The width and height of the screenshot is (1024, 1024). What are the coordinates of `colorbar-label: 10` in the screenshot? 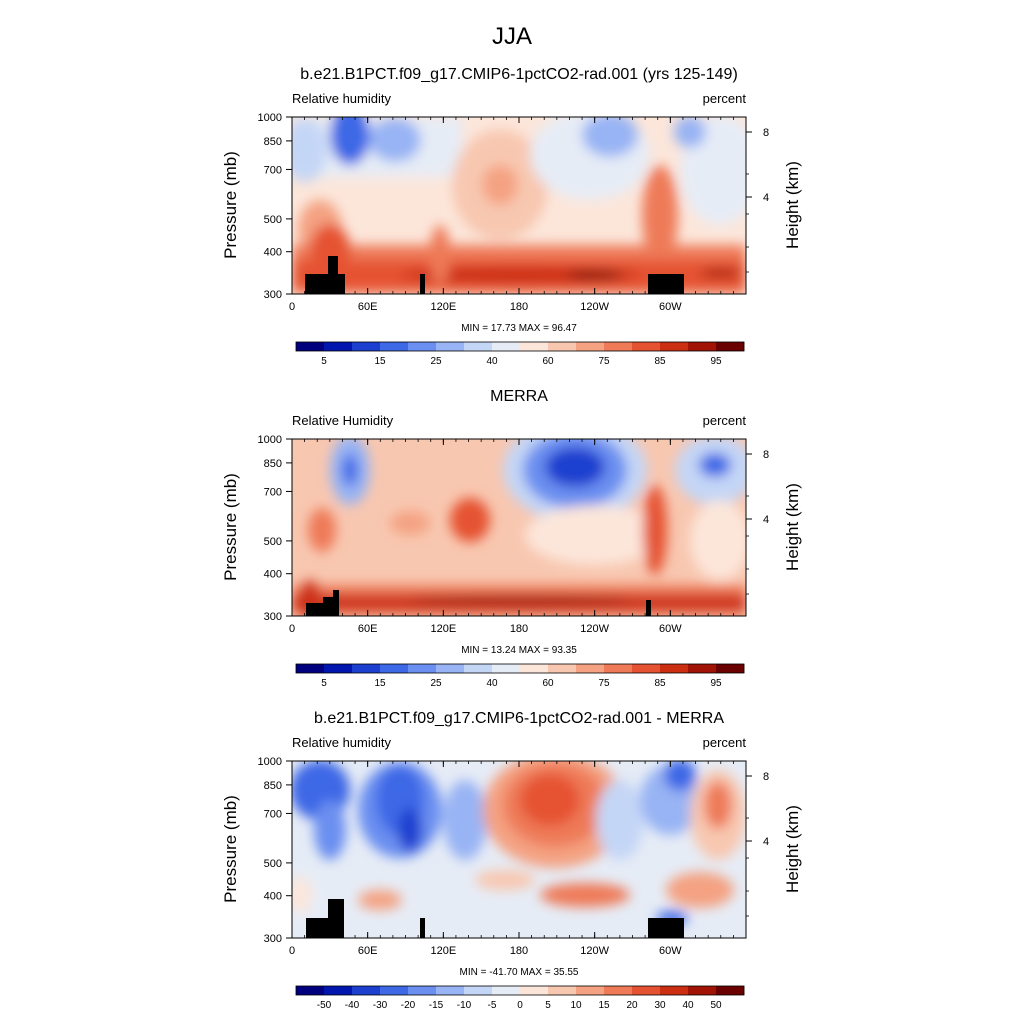 It's located at (576, 1005).